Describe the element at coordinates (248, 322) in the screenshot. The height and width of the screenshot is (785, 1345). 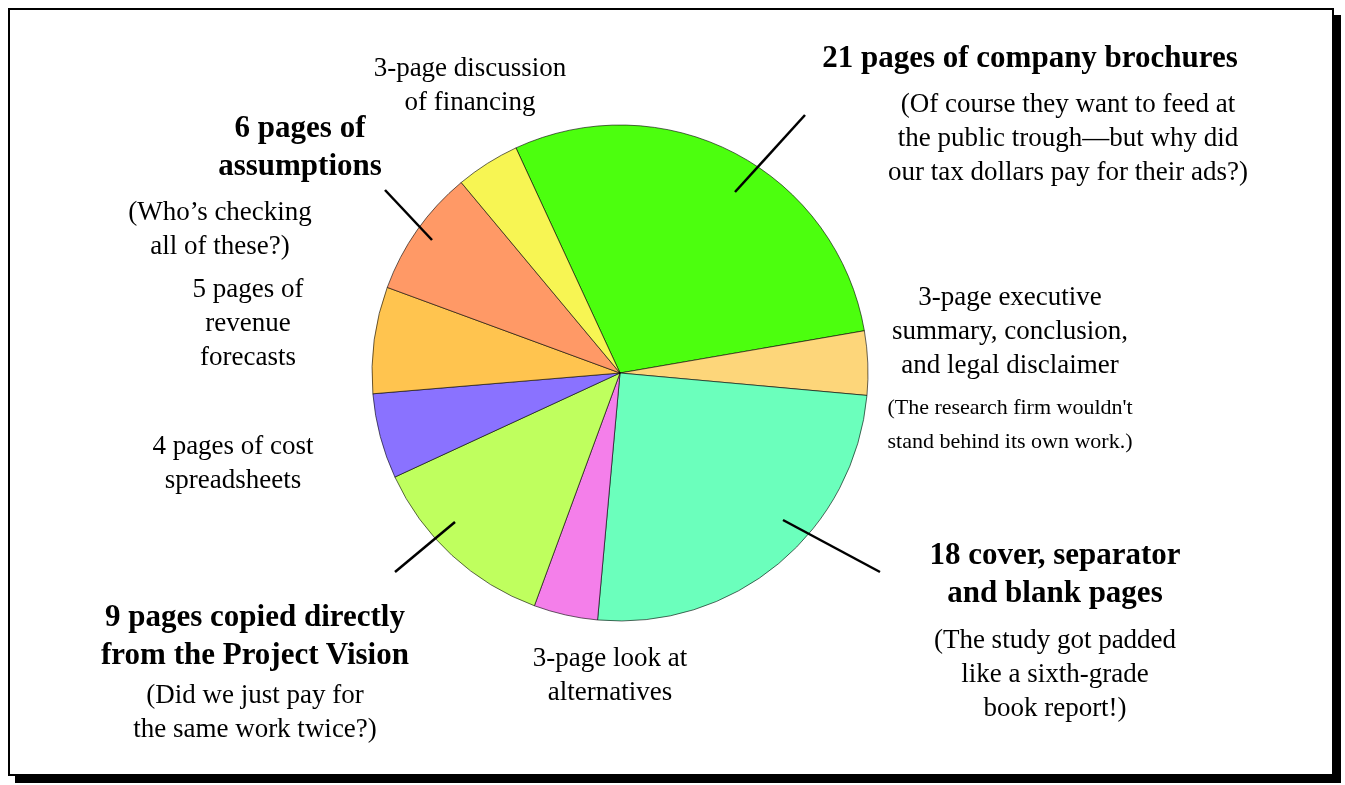
I see `slice-label: 5 pages of revenue forecasts` at that location.